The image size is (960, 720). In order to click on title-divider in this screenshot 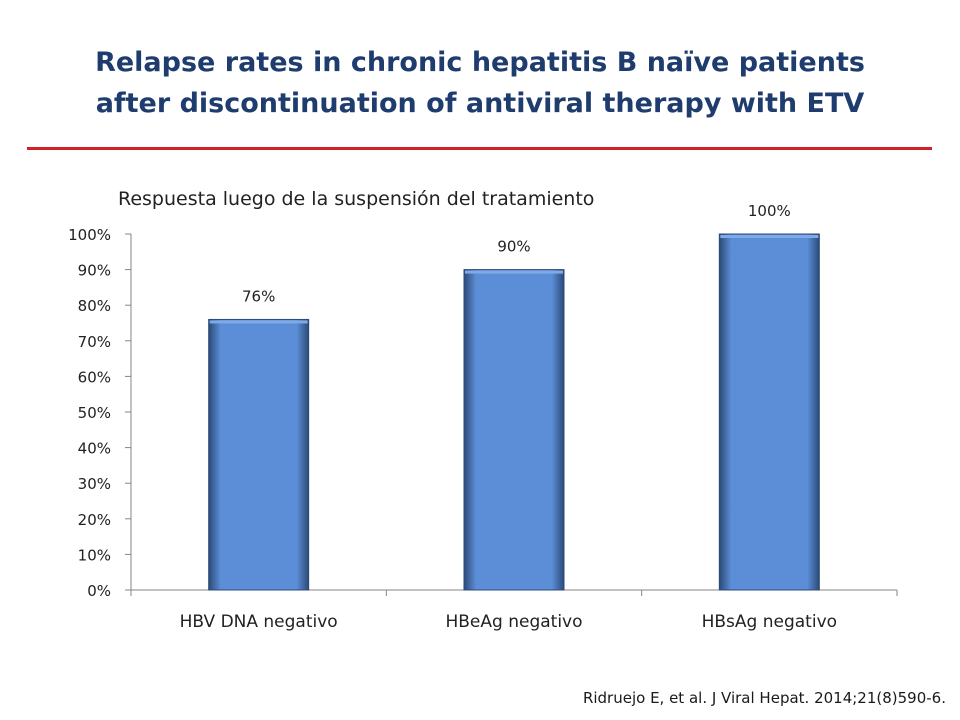, I will do `click(479, 148)`.